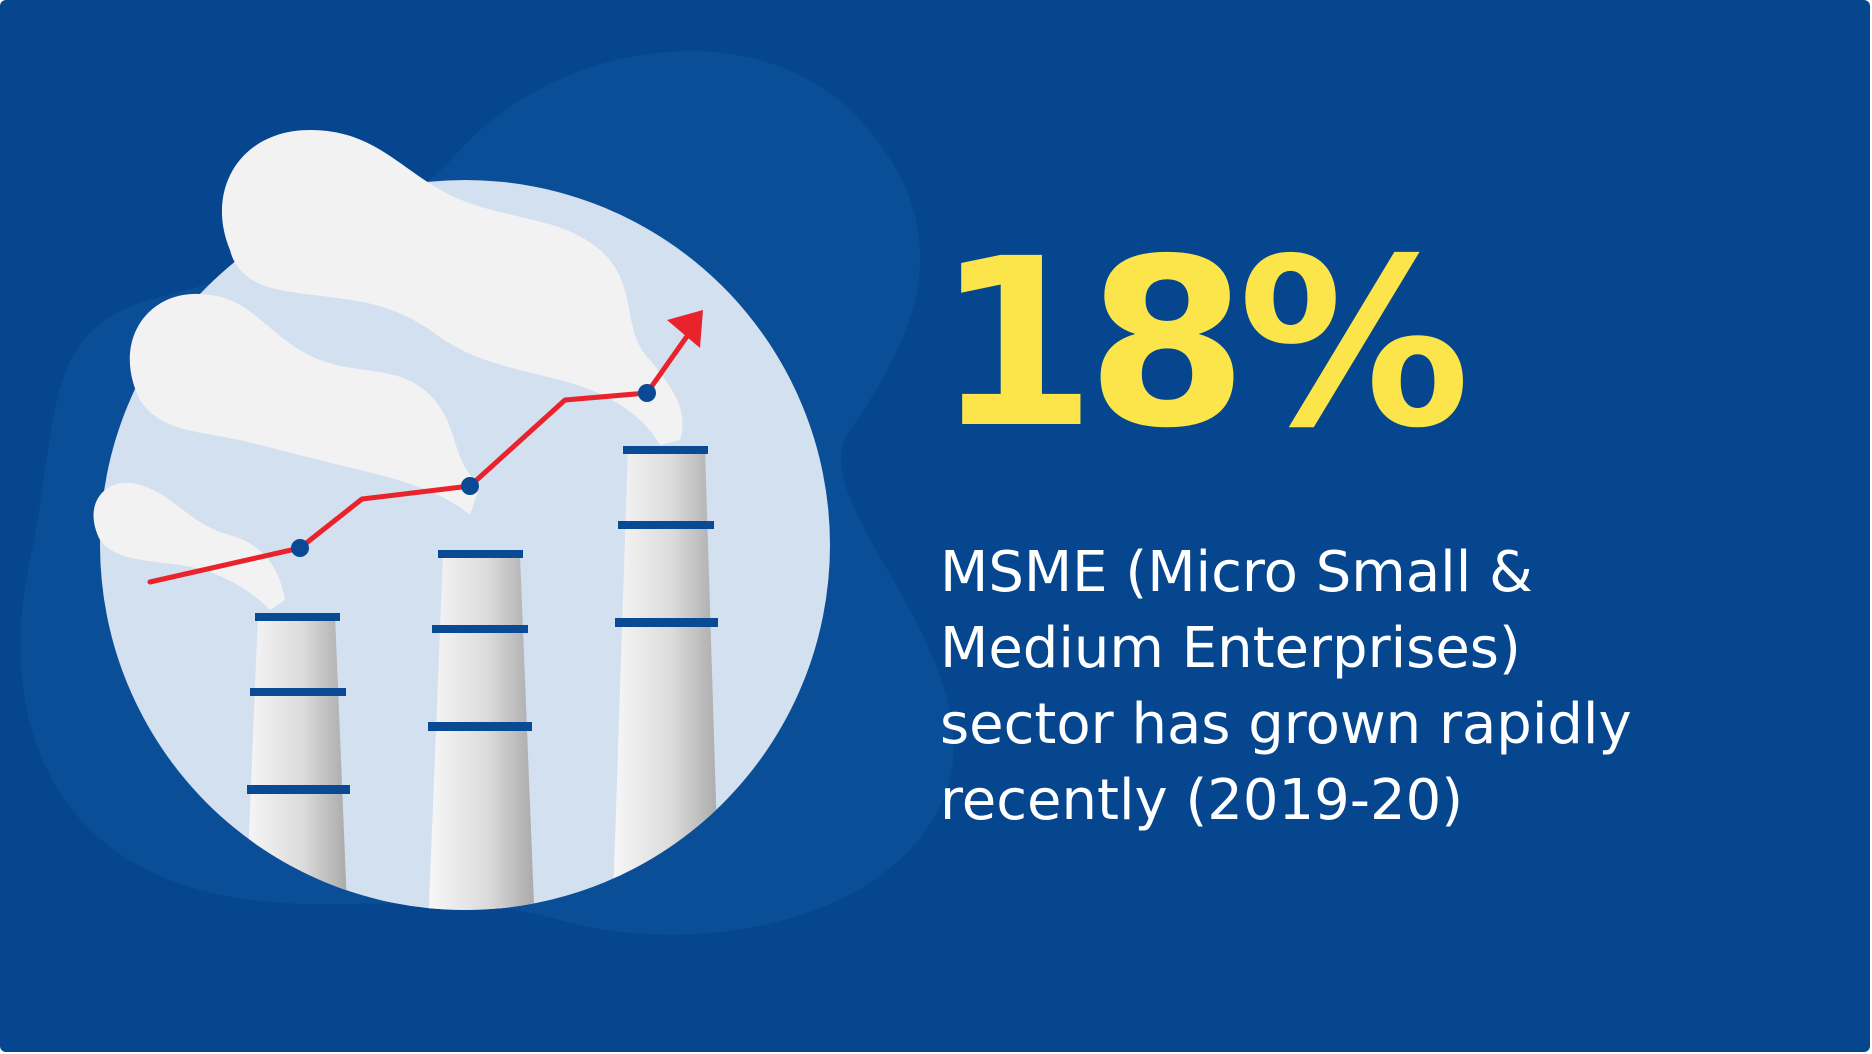  What do you see at coordinates (481, 732) in the screenshot?
I see `chimney-middle` at bounding box center [481, 732].